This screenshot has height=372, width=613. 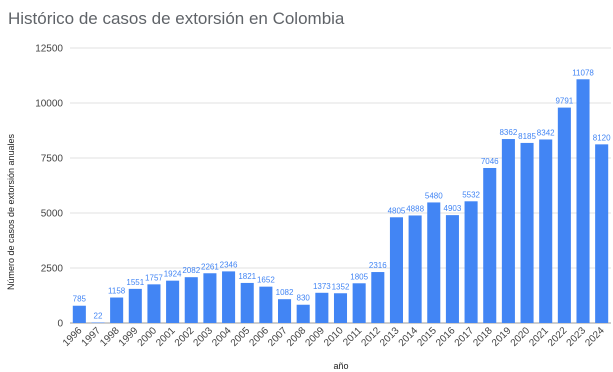 What do you see at coordinates (471, 194) in the screenshot?
I see `value-label-2017: 5532` at bounding box center [471, 194].